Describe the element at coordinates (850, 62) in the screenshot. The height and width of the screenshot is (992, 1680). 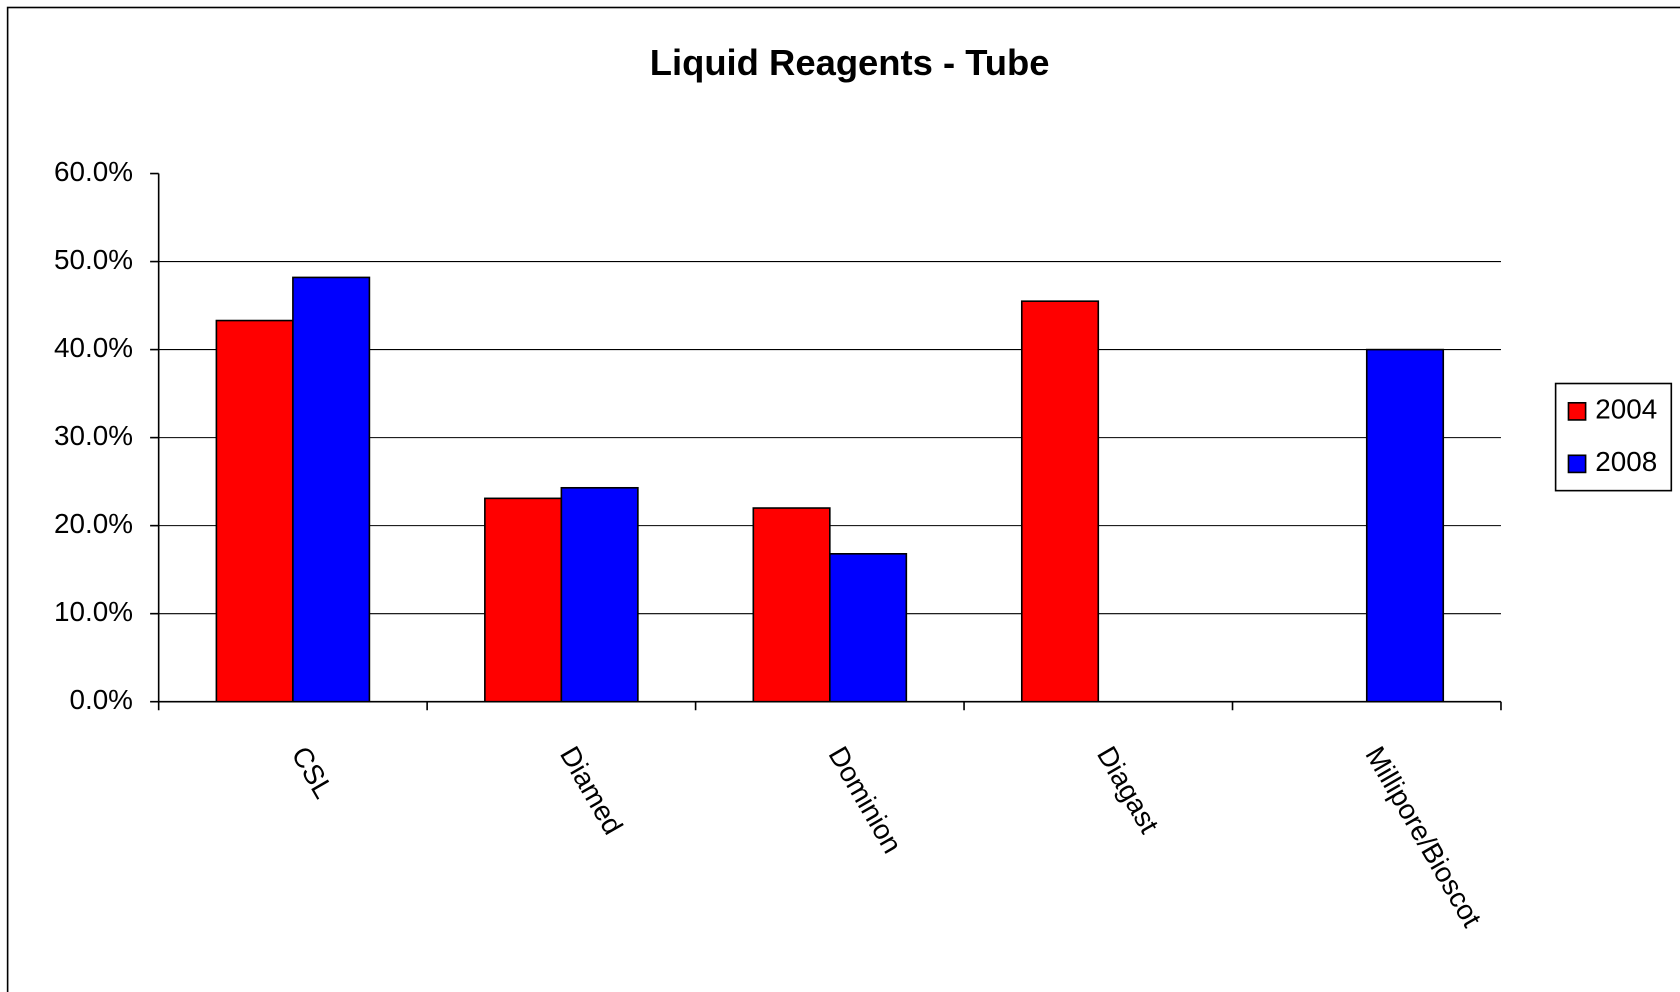
I see `chart-title: Liquid Reagents - Tube` at that location.